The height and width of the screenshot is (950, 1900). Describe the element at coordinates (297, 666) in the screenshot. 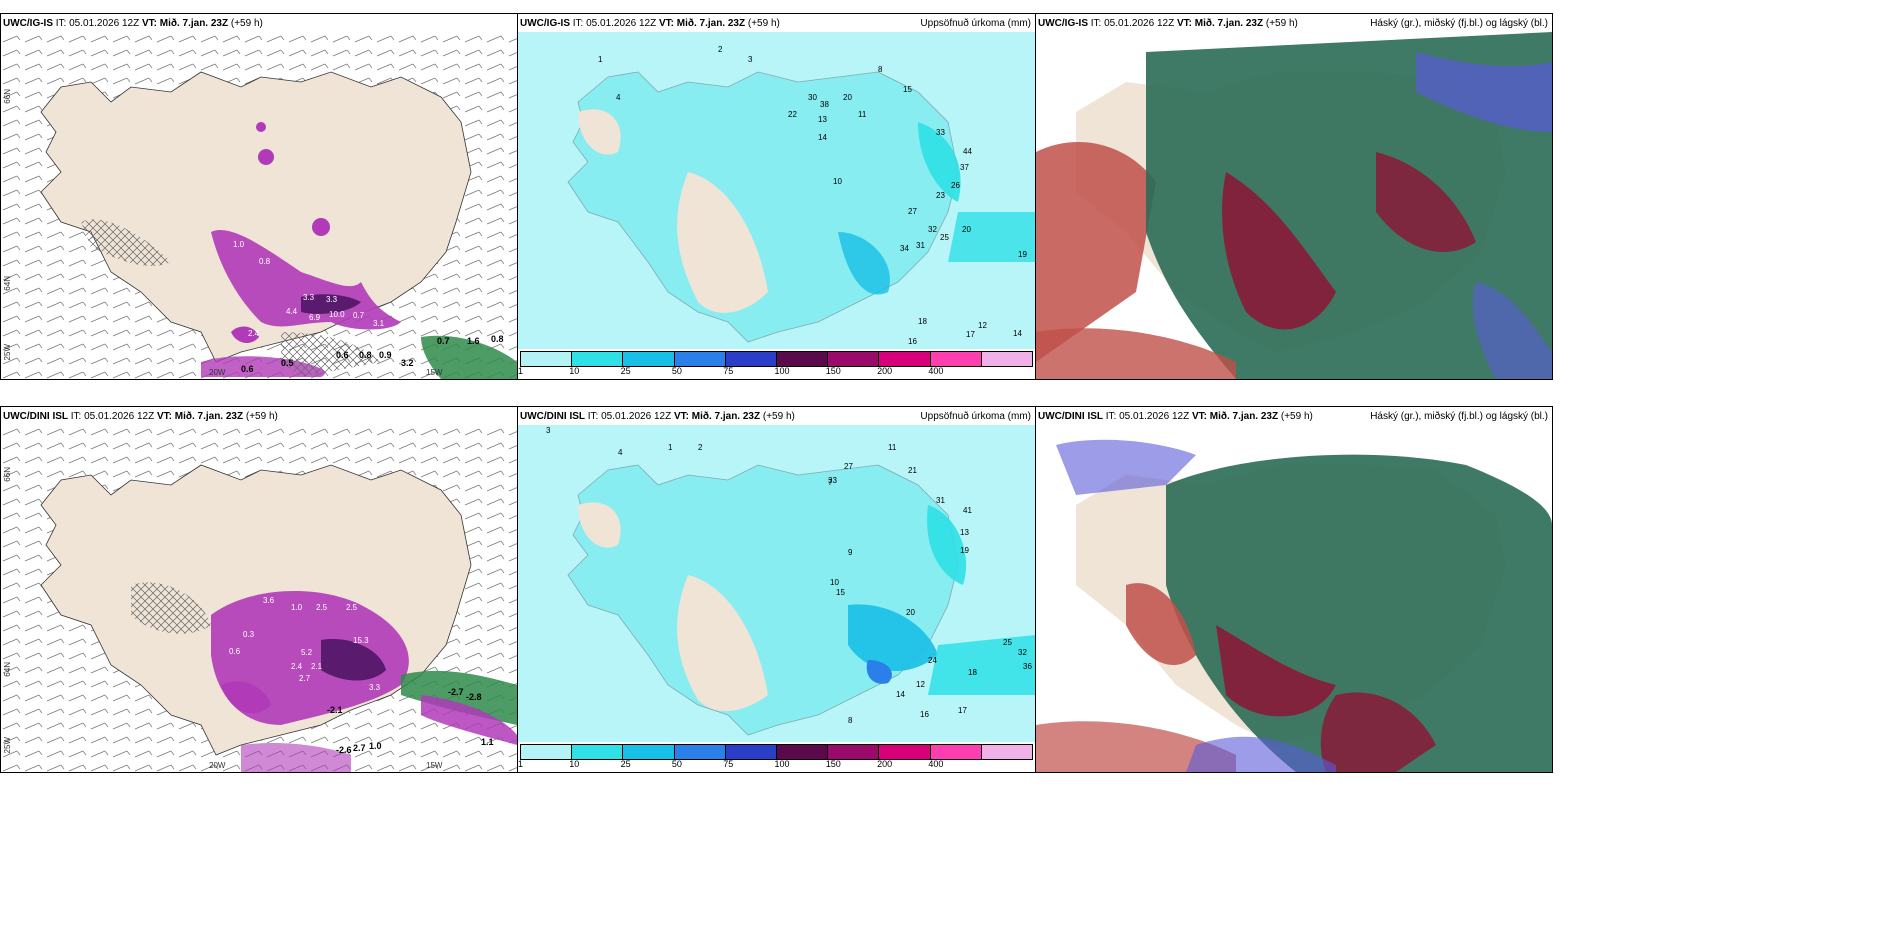

I see `value-label: 2.4` at that location.